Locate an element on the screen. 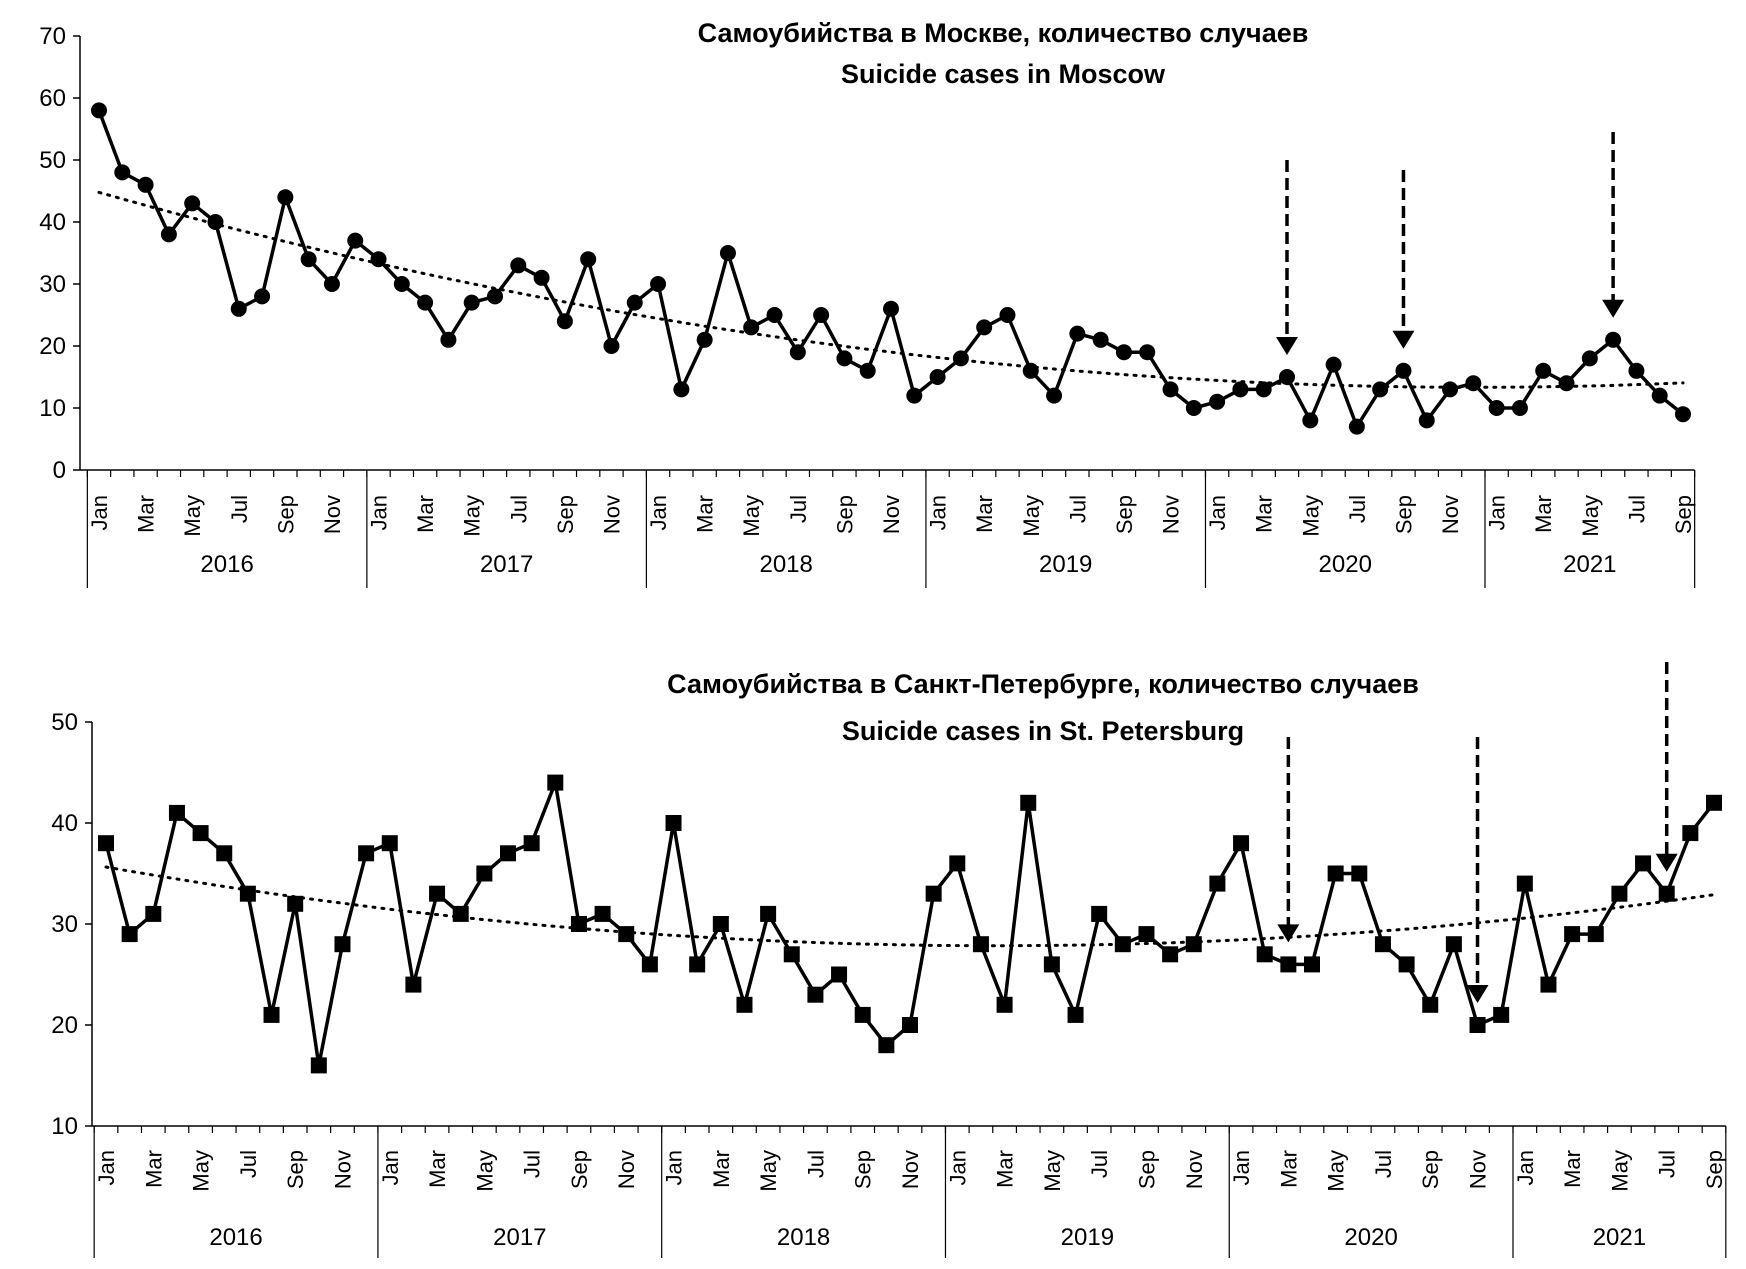 Image resolution: width=1746 pixels, height=1269 pixels. spb-y-axis: 10 20 30 40 50 is located at coordinates (72, 924).